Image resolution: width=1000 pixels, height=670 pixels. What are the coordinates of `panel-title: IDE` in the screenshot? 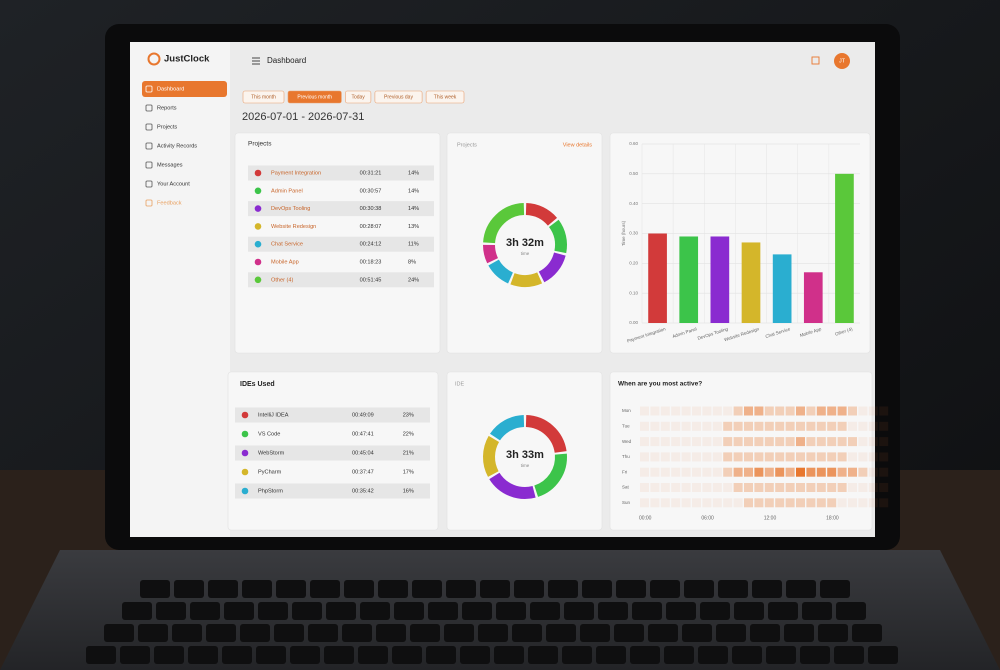 It's located at (460, 384).